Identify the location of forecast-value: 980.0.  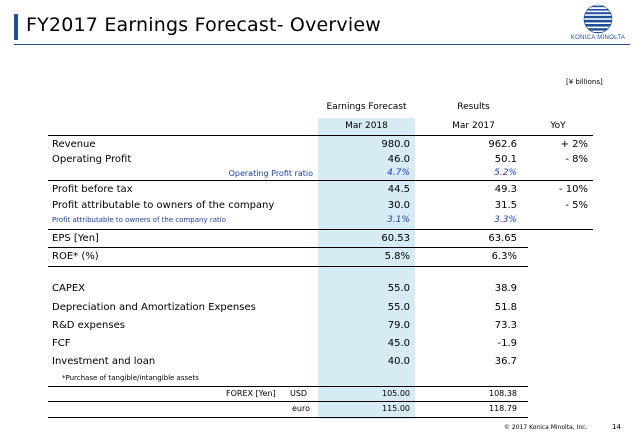
(395, 144).